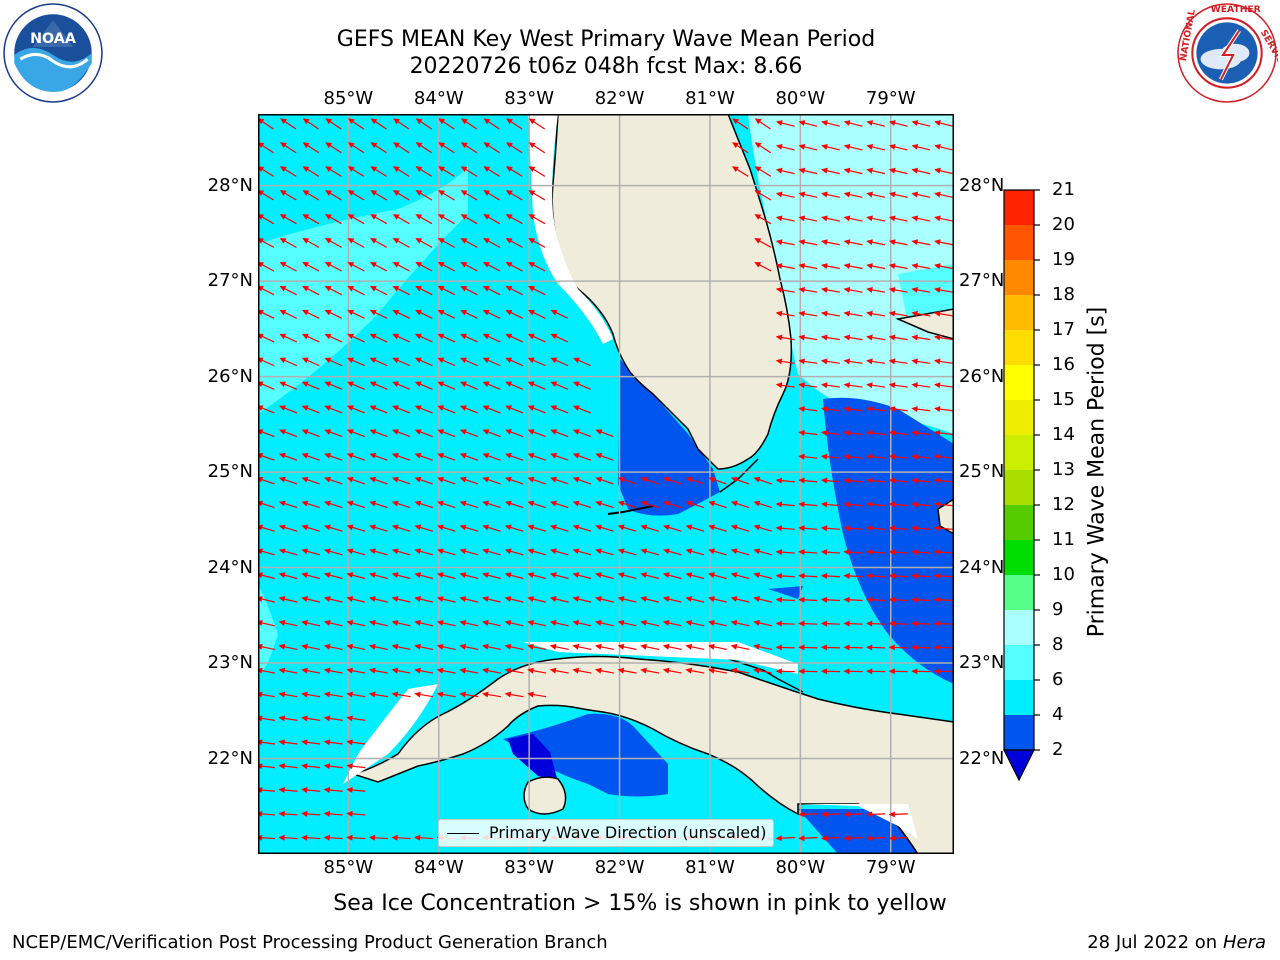 The width and height of the screenshot is (1280, 960). I want to click on legend-line-sample, so click(463, 833).